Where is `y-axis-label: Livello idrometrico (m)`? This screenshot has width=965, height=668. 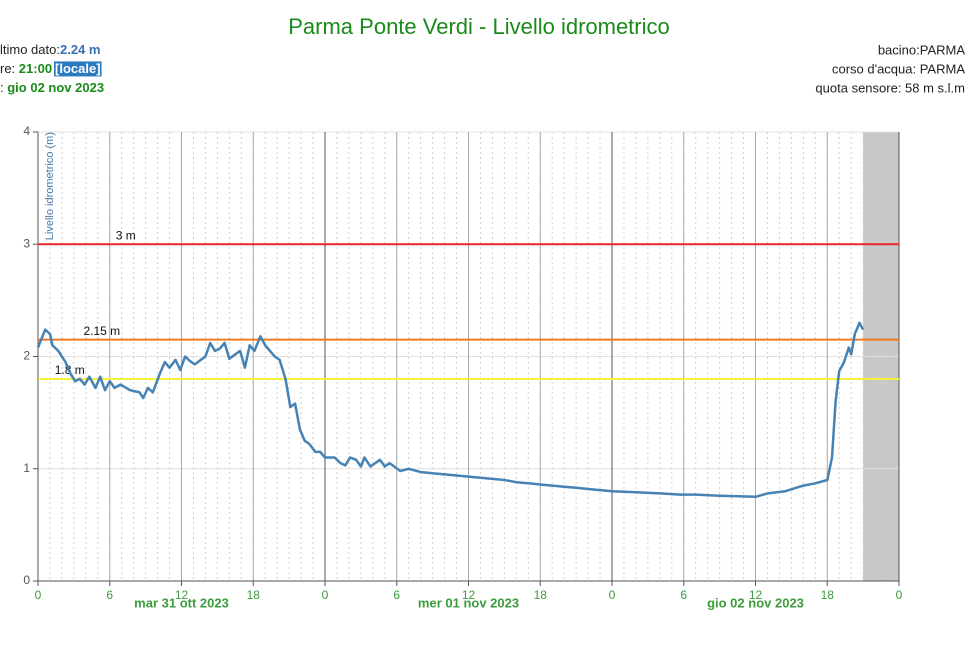 y-axis-label: Livello idrometrico (m) is located at coordinates (50, 186).